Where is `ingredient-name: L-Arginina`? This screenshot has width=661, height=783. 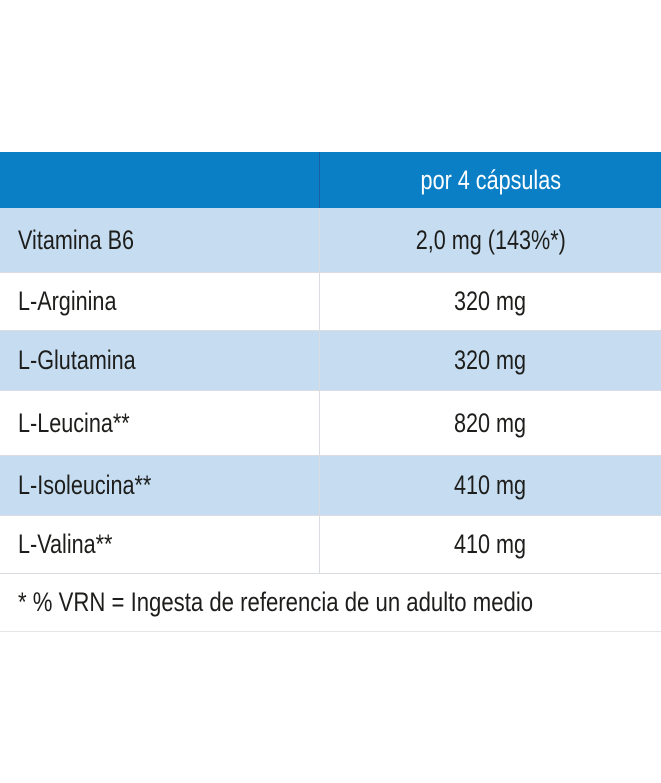
ingredient-name: L-Arginina is located at coordinates (67, 301).